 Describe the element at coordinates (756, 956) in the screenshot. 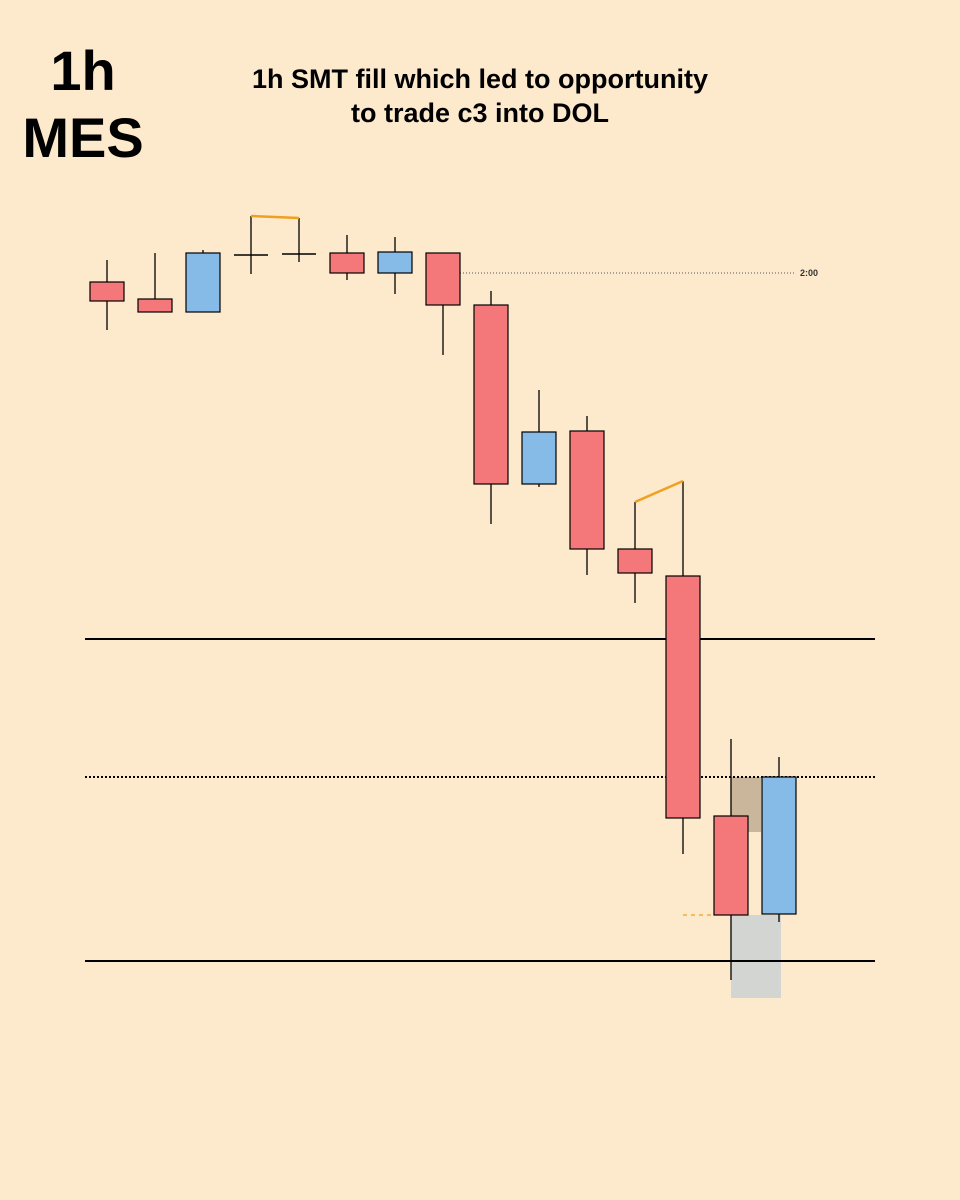

I see `zone` at that location.